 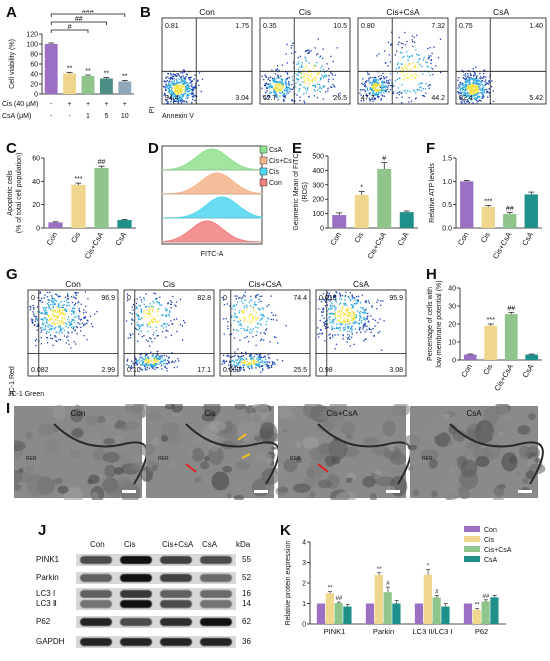 I want to click on y-tick-label: 10, so click(x=452, y=343).